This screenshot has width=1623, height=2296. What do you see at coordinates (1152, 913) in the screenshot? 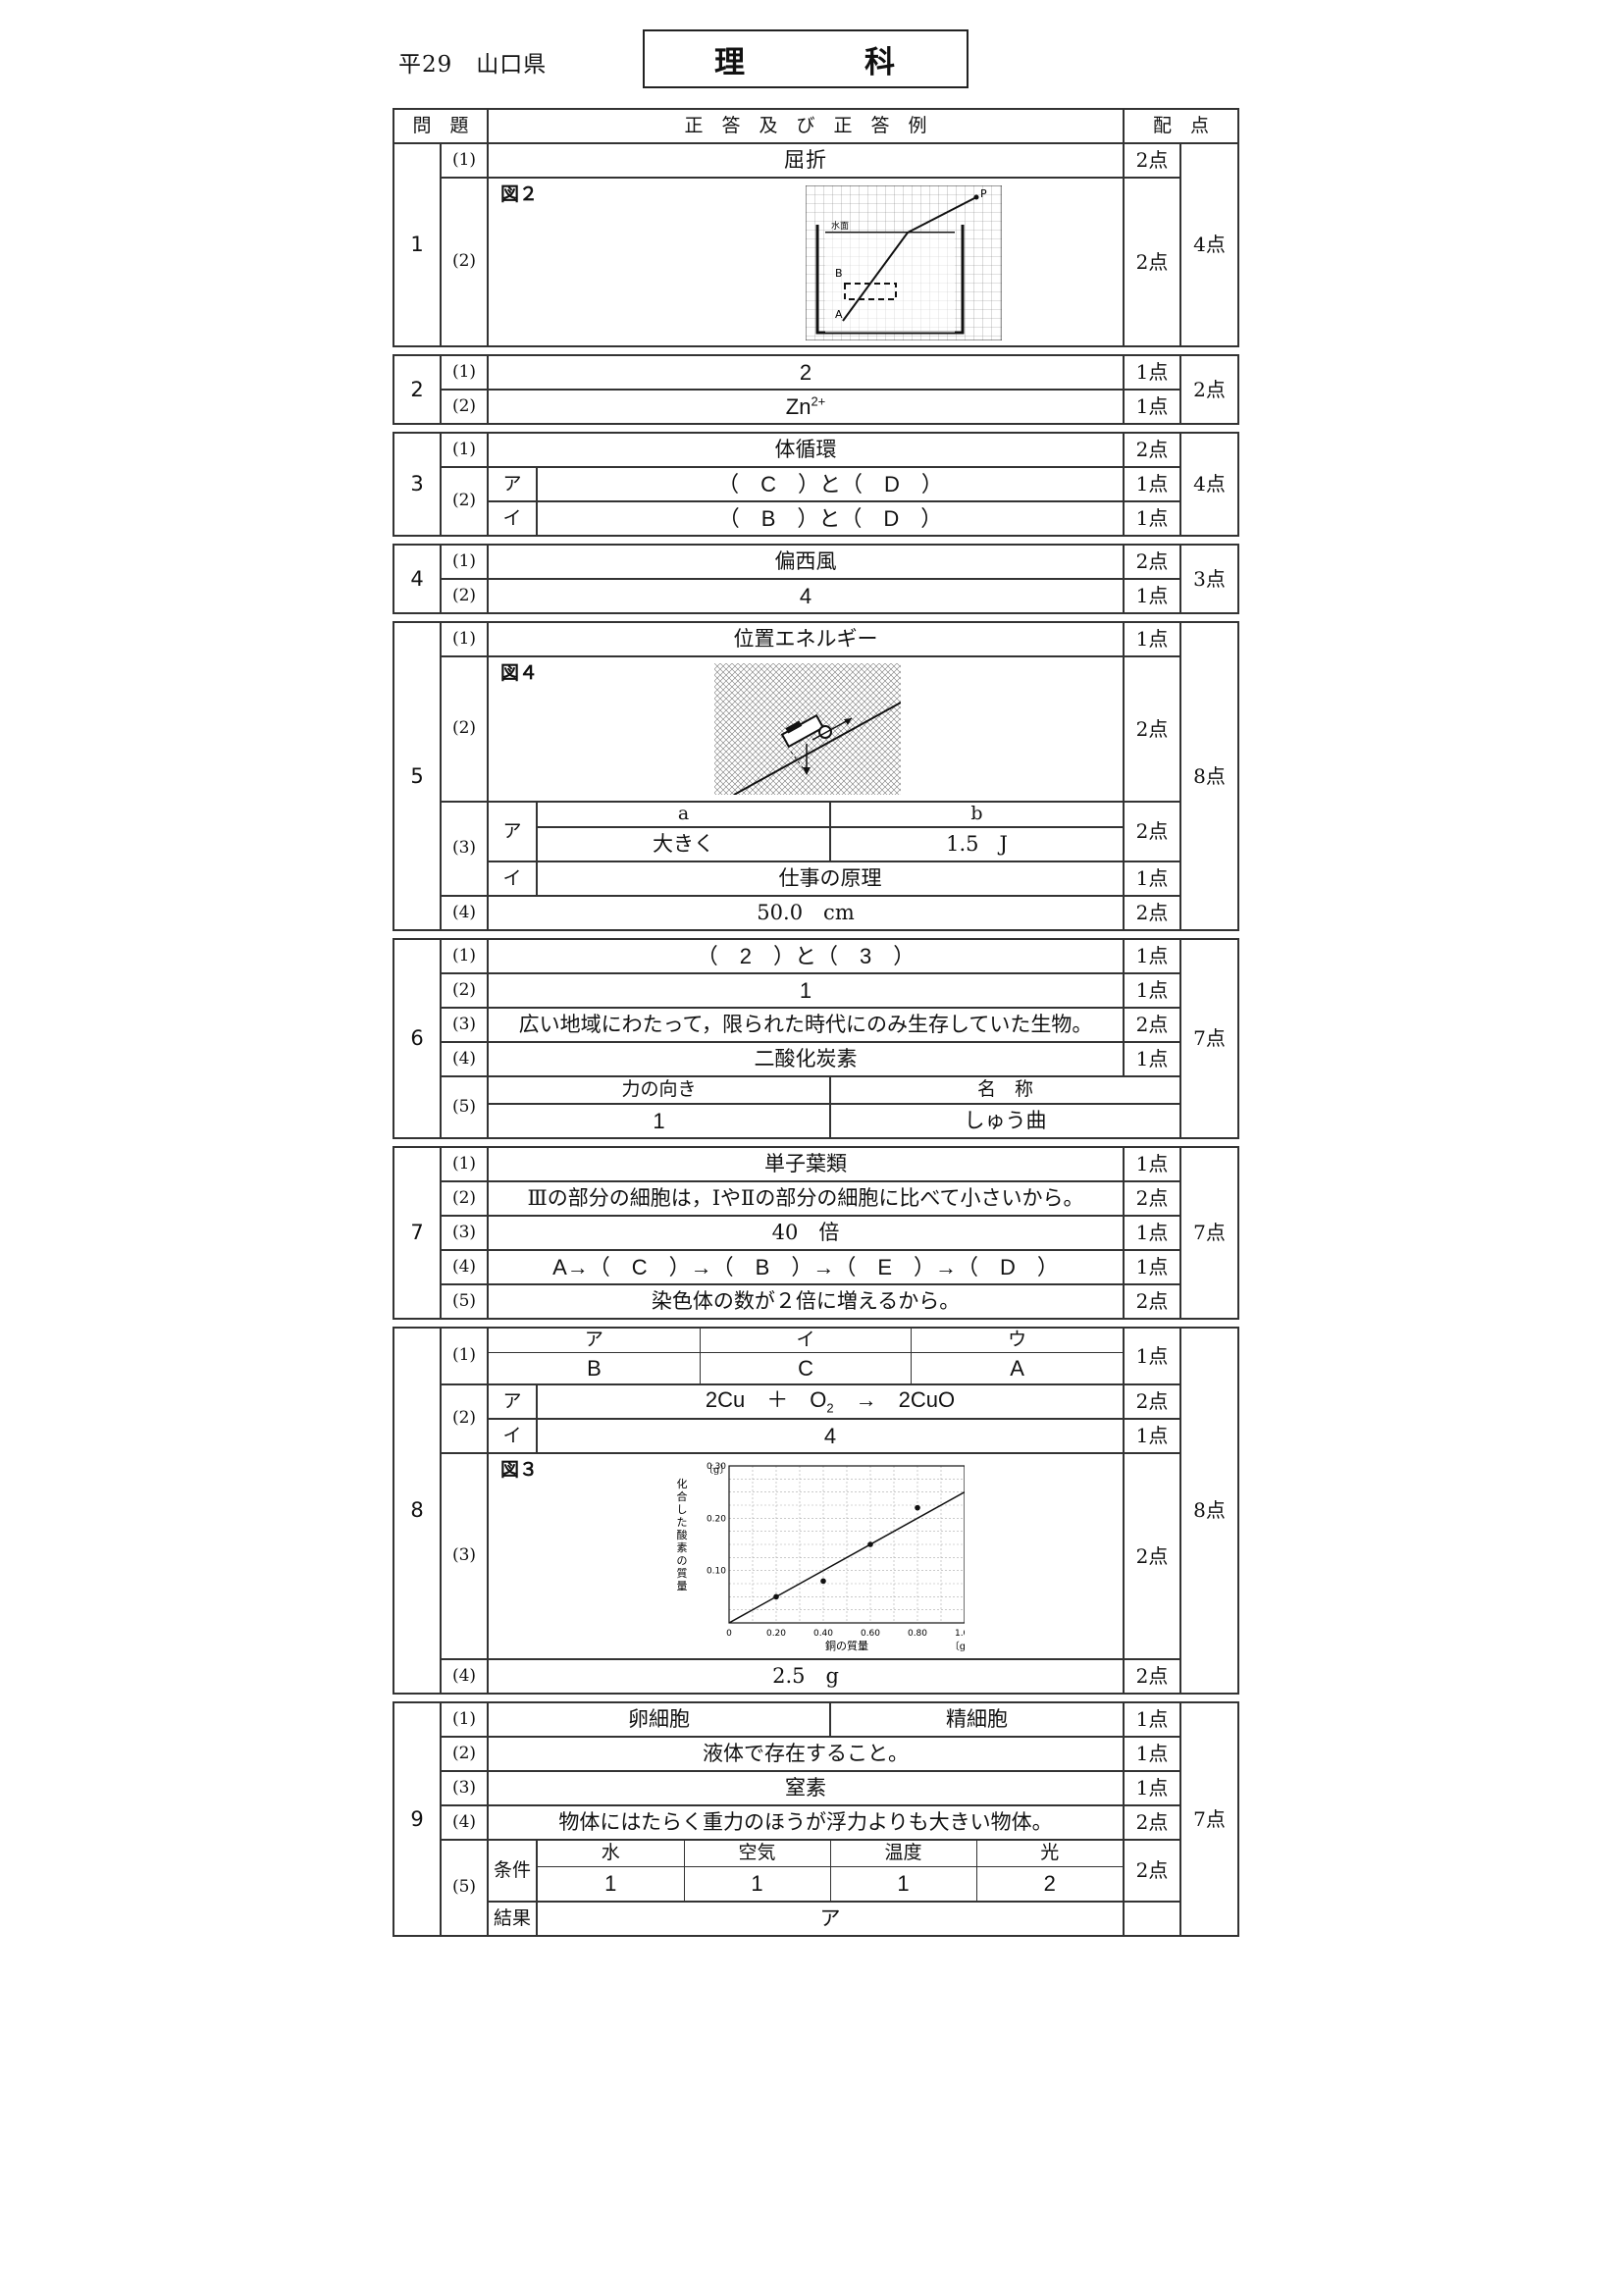
I see `q5-points-4: 2点` at bounding box center [1152, 913].